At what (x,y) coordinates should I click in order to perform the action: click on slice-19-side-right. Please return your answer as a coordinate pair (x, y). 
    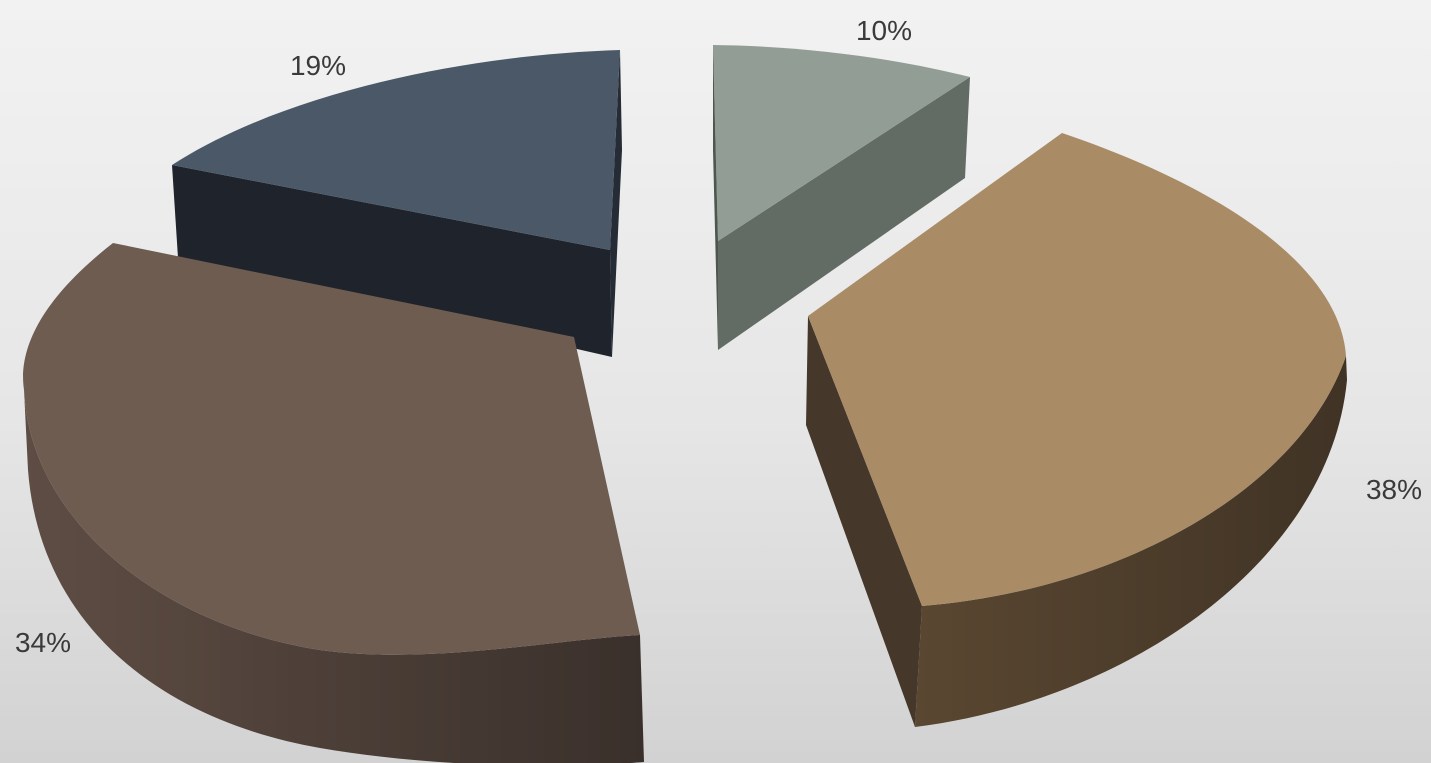
    Looking at the image, I should click on (616, 203).